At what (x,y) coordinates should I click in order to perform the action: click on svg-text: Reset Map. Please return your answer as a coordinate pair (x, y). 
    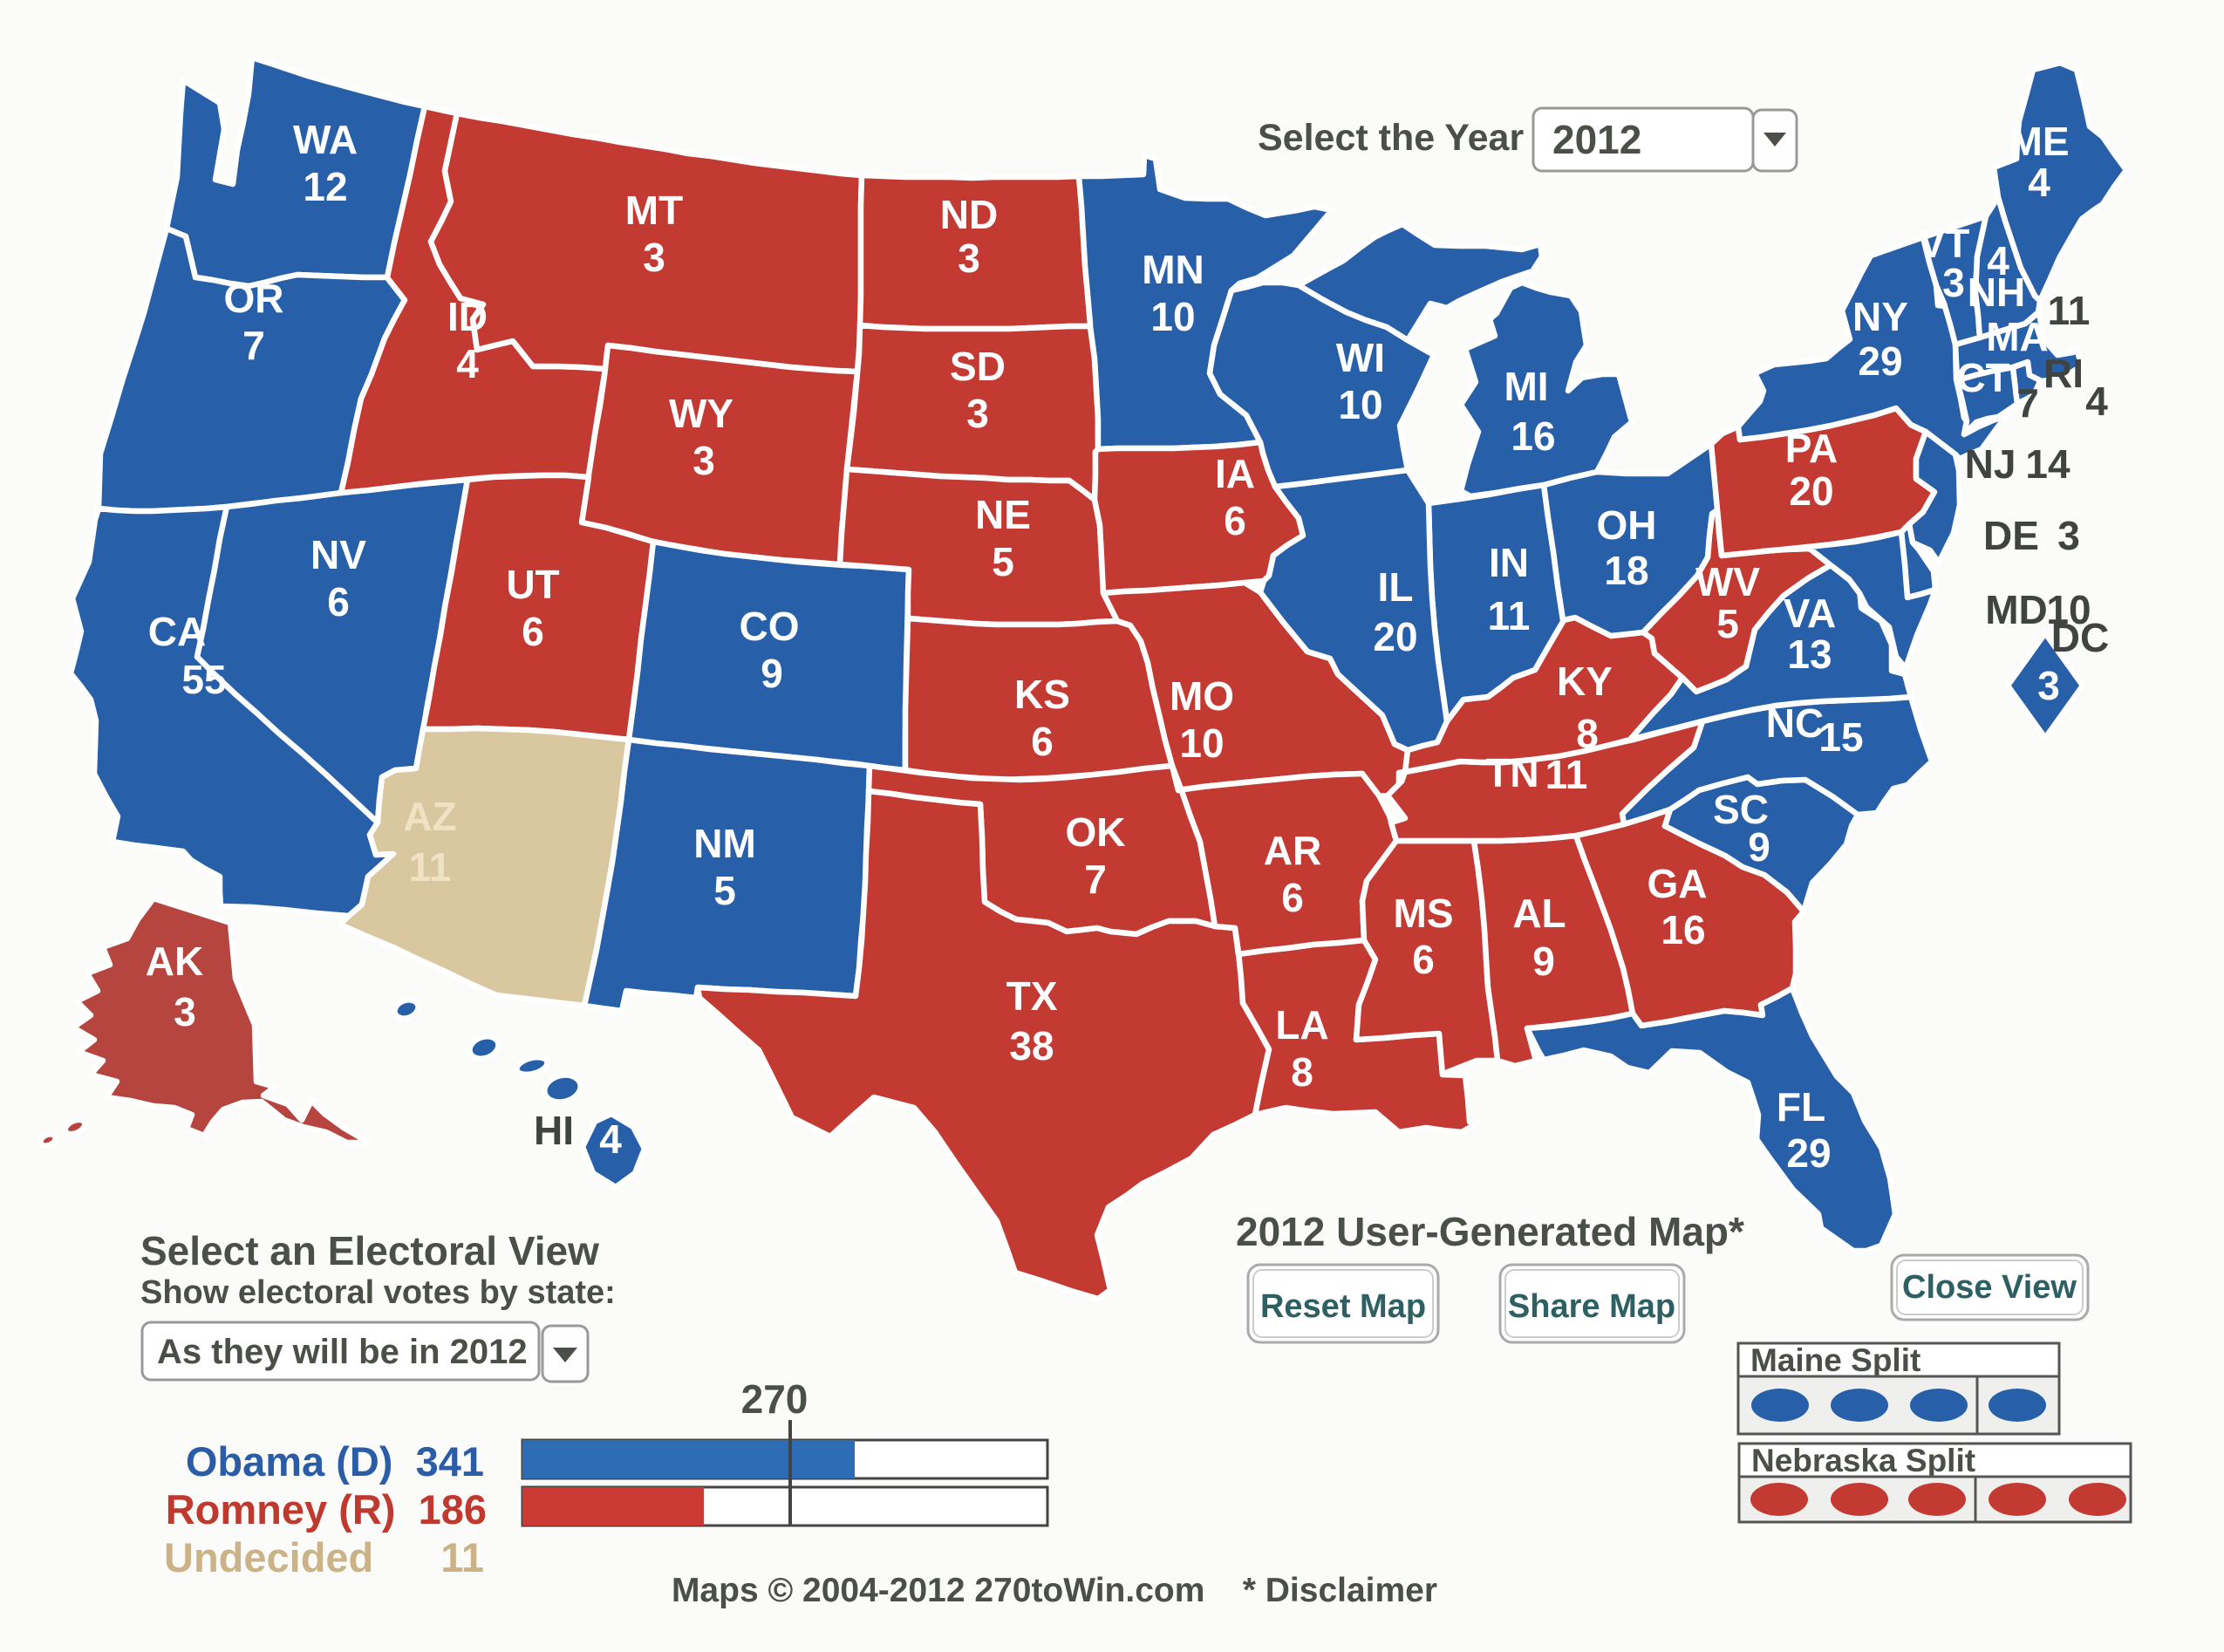
    Looking at the image, I should click on (1343, 1306).